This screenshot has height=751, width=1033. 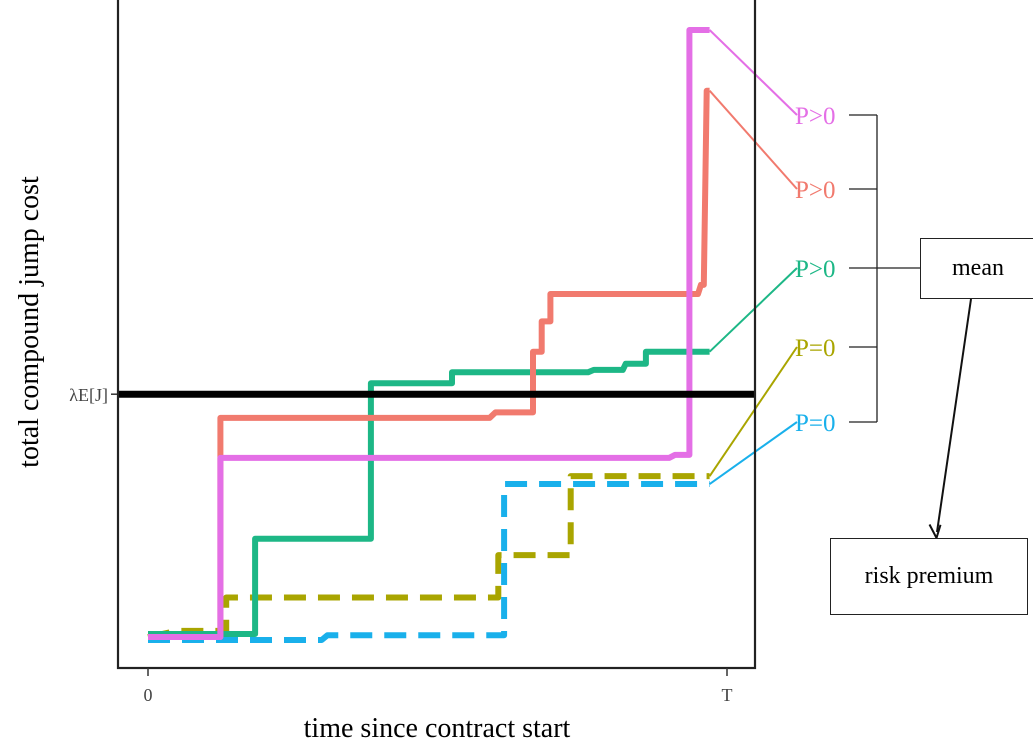 I want to click on mean-box: mean, so click(x=976, y=268).